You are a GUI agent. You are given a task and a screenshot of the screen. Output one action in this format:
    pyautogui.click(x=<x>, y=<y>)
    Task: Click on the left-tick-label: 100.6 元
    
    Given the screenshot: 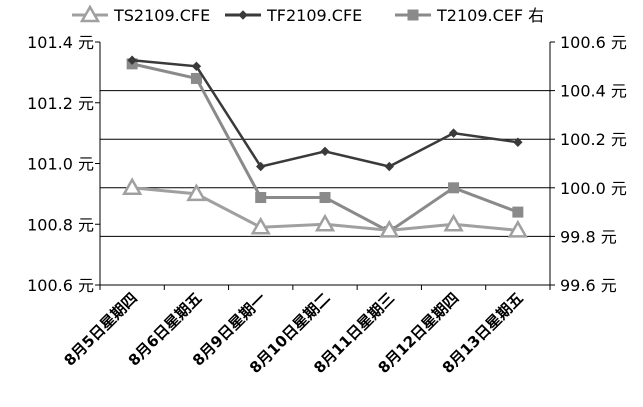 What is the action you would take?
    pyautogui.click(x=60, y=285)
    